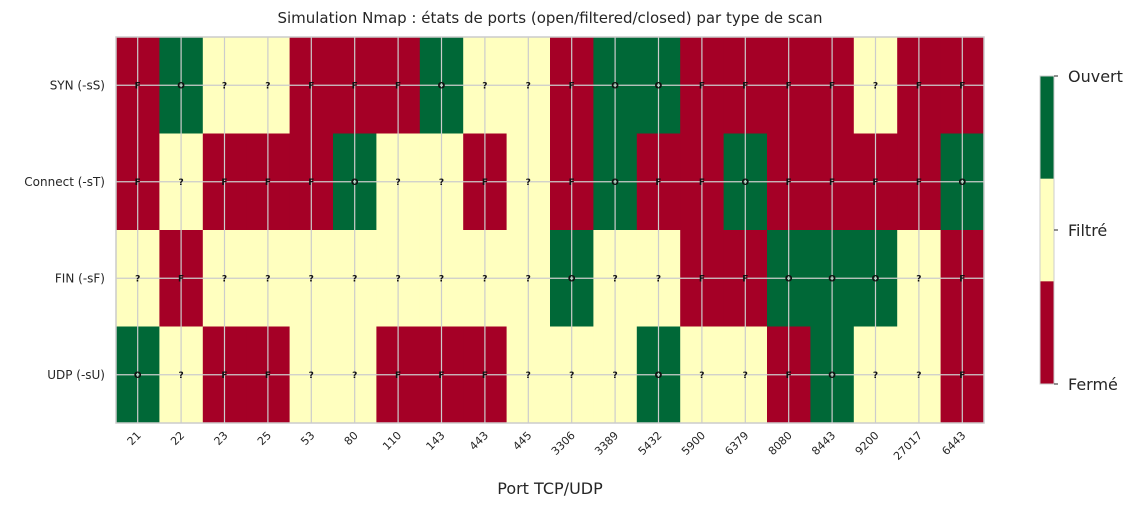  What do you see at coordinates (867, 443) in the screenshot?
I see `x-tick-label: 9200` at bounding box center [867, 443].